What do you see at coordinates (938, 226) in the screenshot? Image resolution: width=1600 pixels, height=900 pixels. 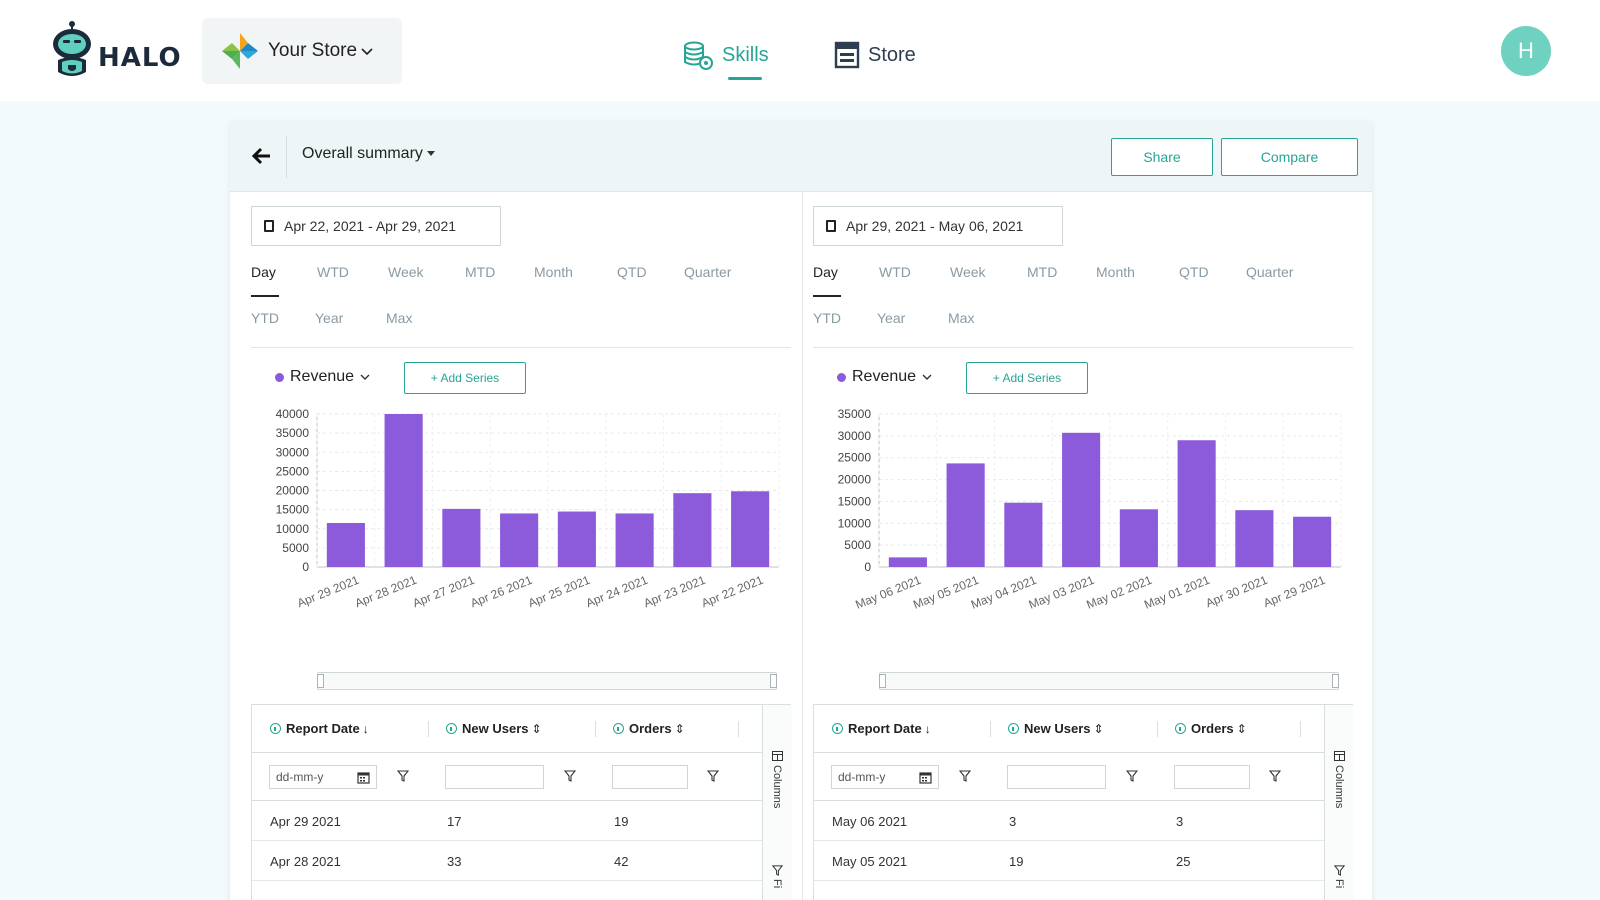 I see `date-range-picker: Apr 29, 2021 - May 06, 2021` at bounding box center [938, 226].